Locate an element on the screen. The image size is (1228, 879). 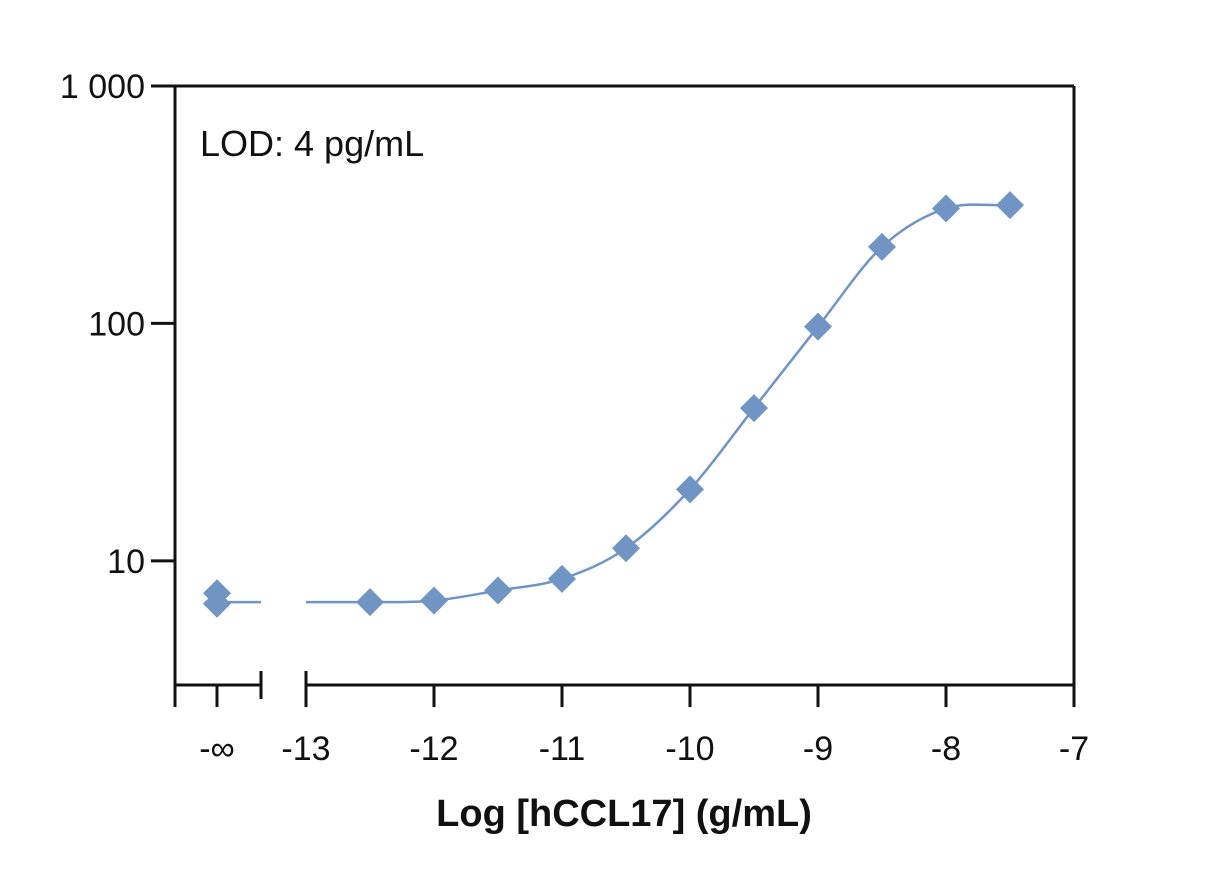
x-tick-label: -8 is located at coordinates (946, 749).